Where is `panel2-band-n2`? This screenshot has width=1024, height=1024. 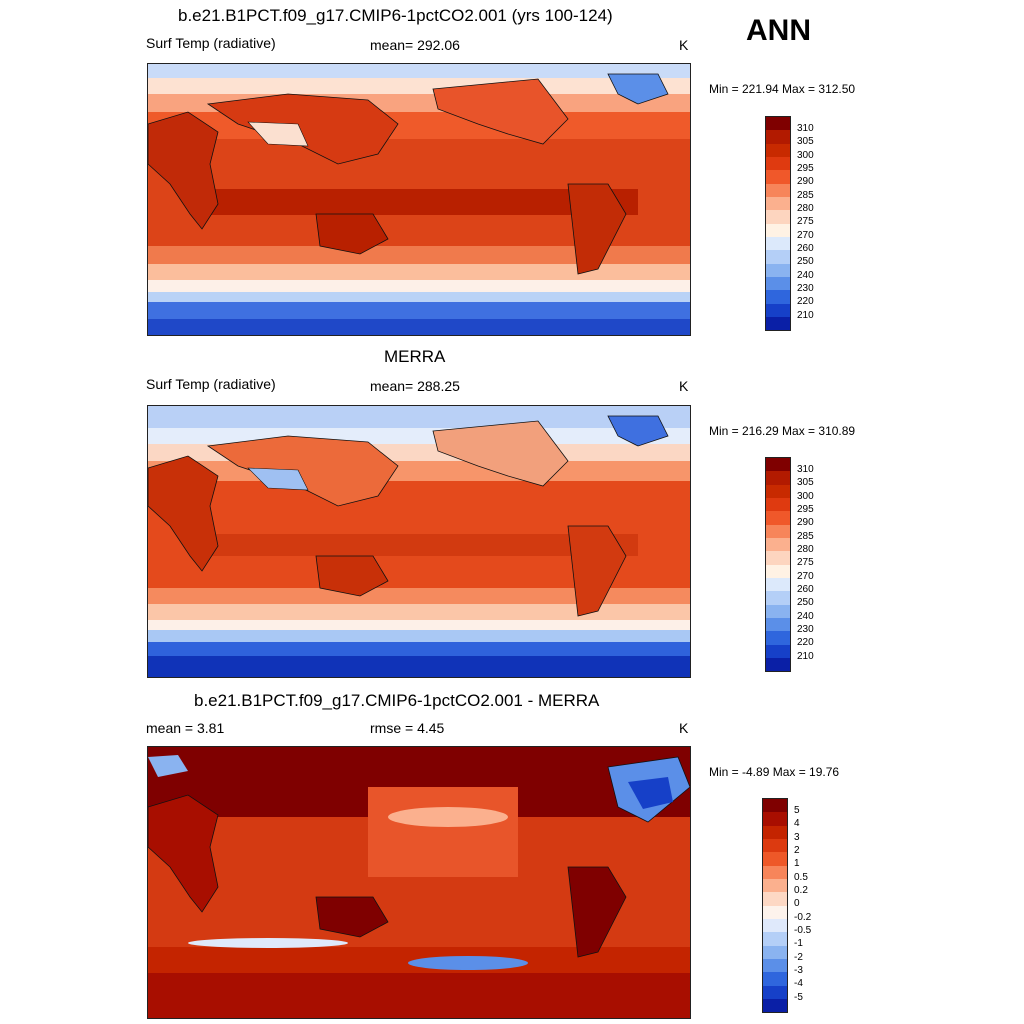
panel2-band-n2 is located at coordinates (419, 472).